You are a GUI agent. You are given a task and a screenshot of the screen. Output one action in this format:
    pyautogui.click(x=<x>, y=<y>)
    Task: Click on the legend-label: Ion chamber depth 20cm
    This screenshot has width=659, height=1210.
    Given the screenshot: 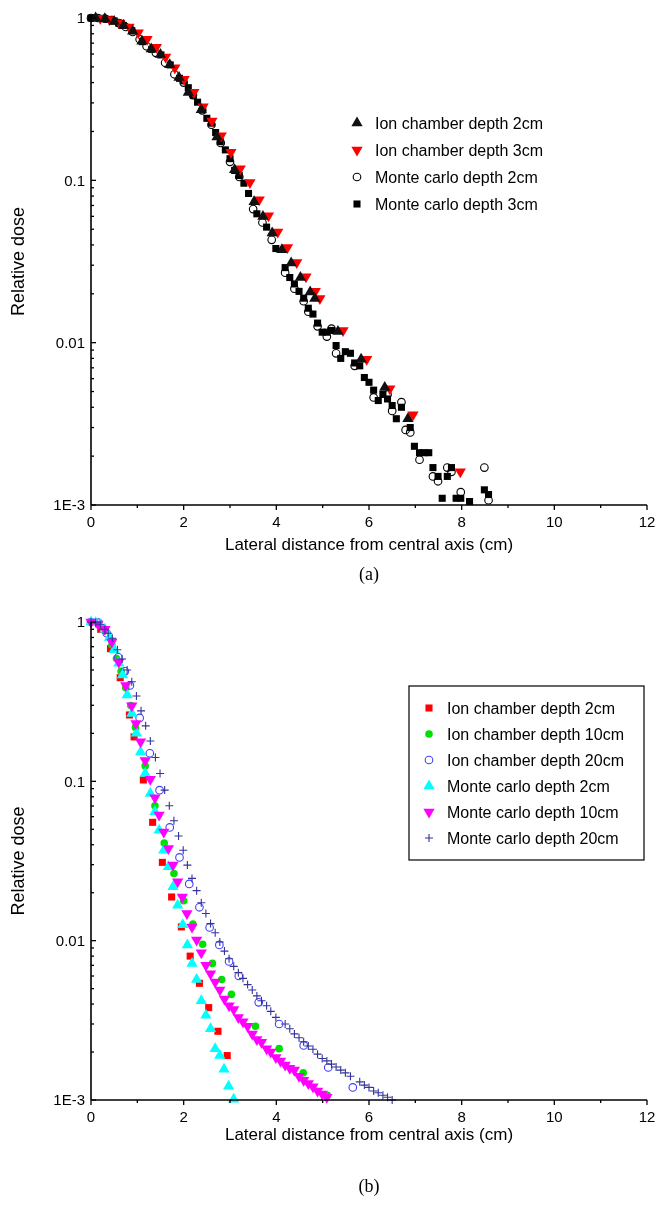 What is the action you would take?
    pyautogui.click(x=535, y=760)
    